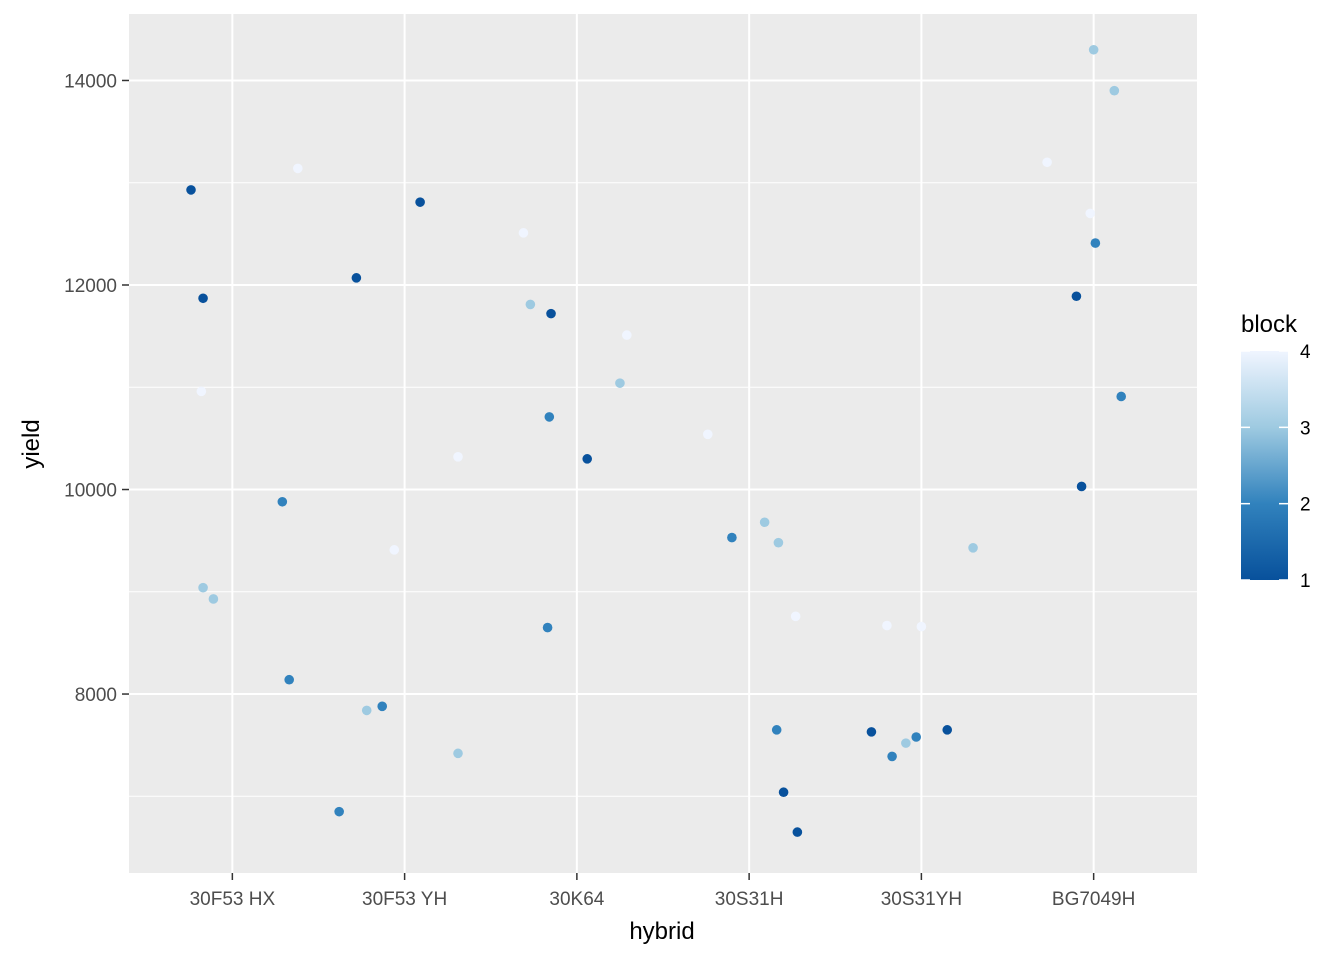 This screenshot has width=1344, height=960. I want to click on legend-ticks: 1 2 3 4, so click(1276, 467).